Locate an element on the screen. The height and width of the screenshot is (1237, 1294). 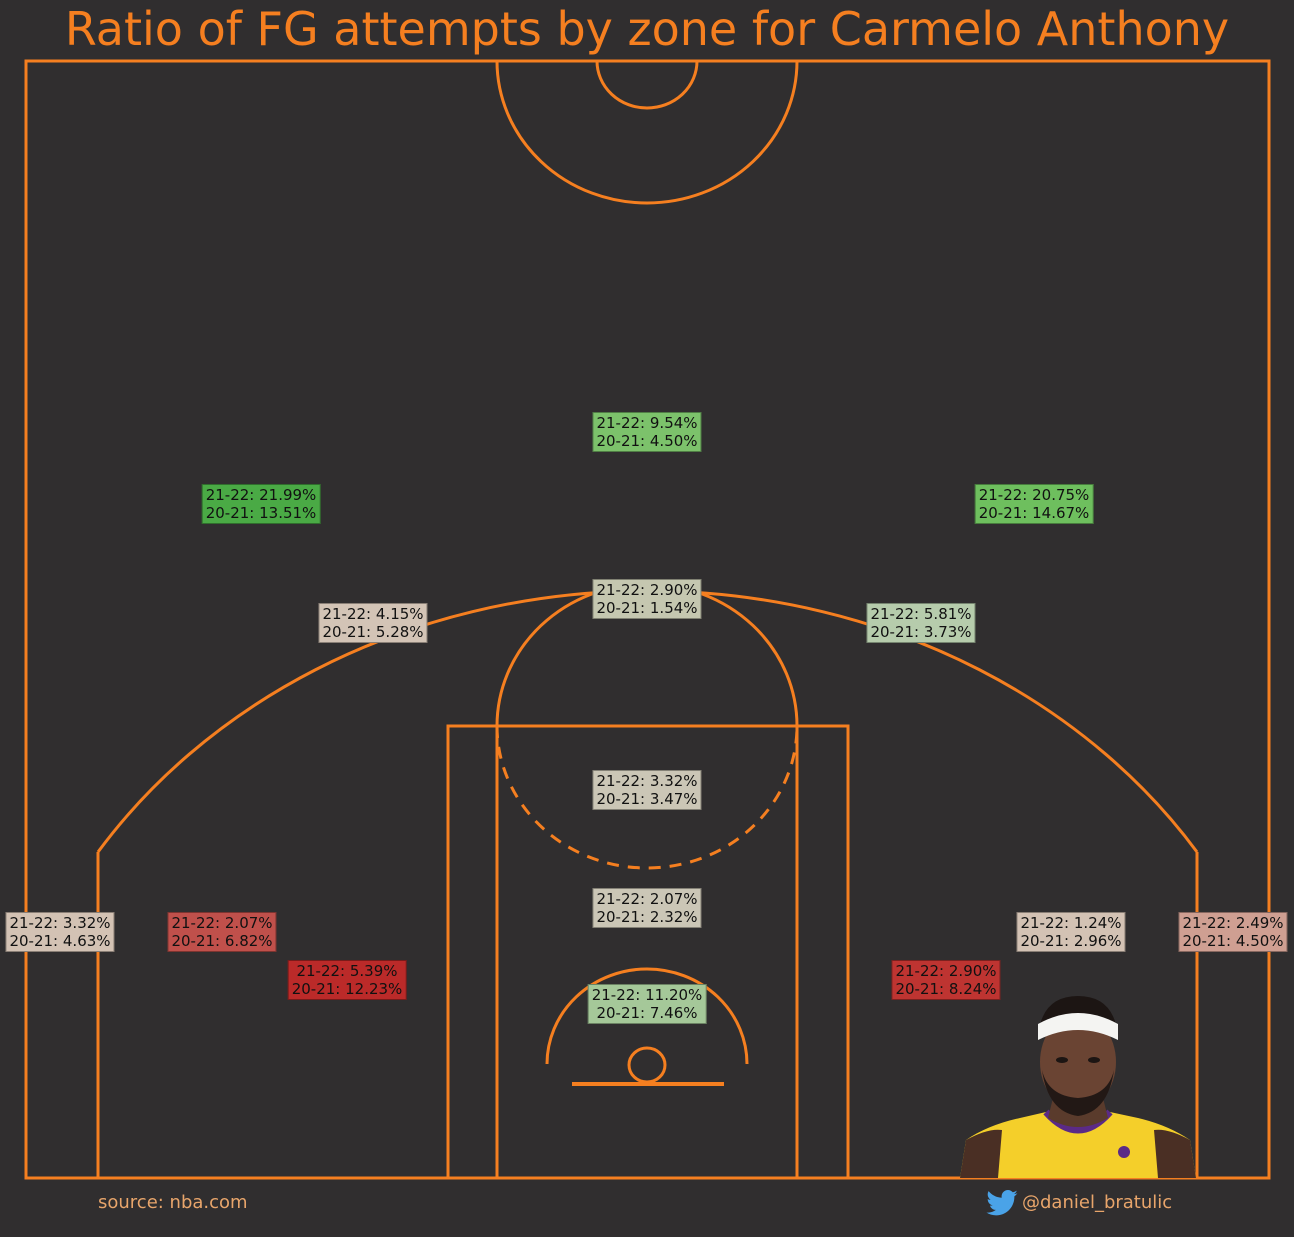
zone-label-mid-range-top: 21-22: 2.90% 20-21: 1.54% is located at coordinates (647, 599).